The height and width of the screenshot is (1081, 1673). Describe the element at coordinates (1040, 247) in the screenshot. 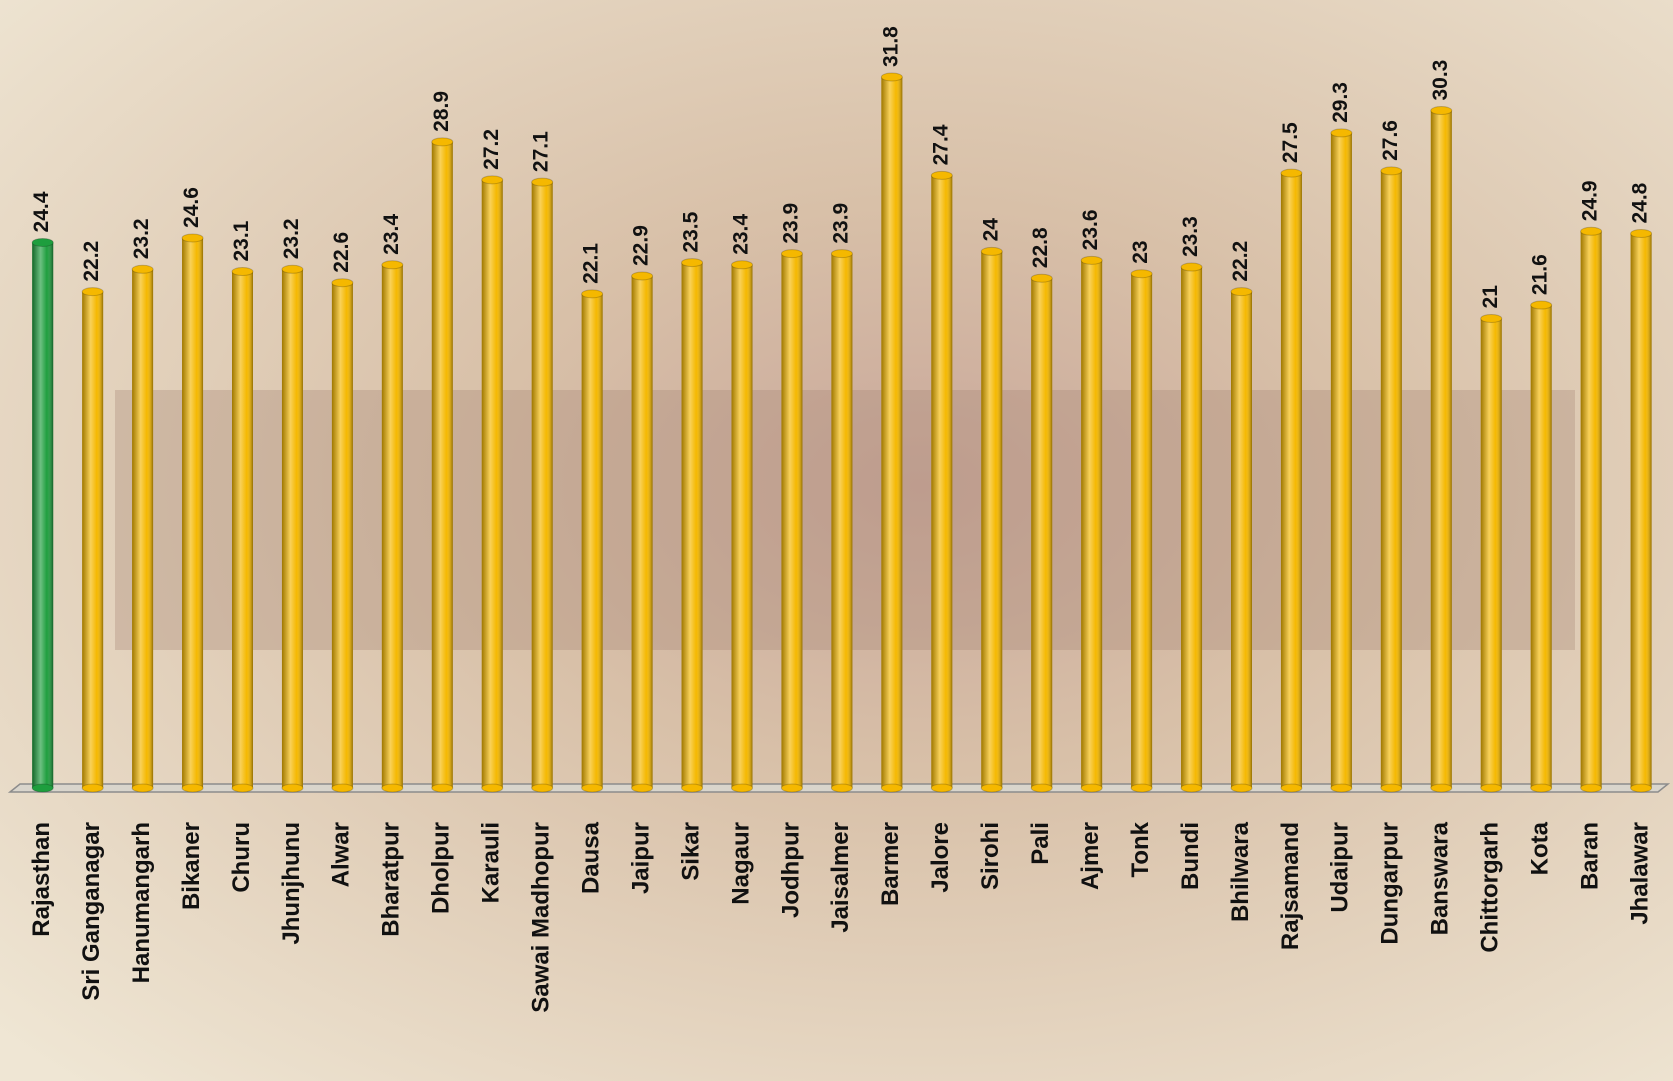

I see `value-label: 22.8` at that location.